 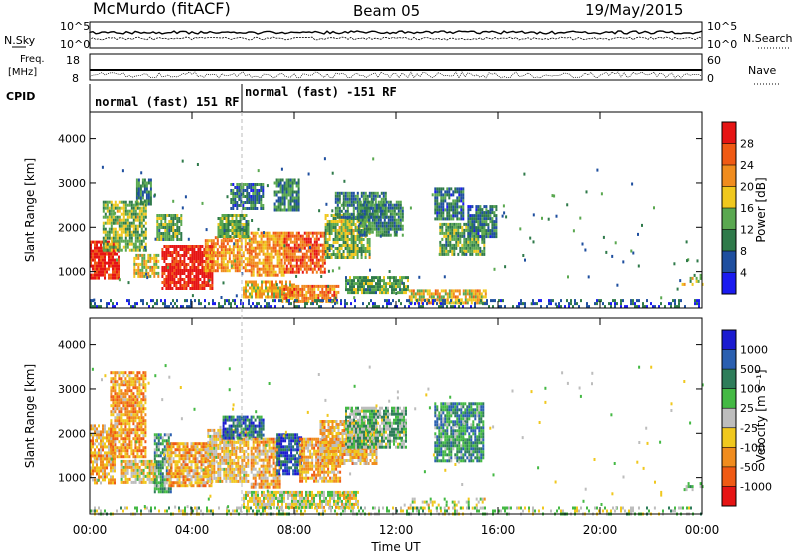 What do you see at coordinates (386, 11) in the screenshot?
I see `beam-label: Beam 05` at bounding box center [386, 11].